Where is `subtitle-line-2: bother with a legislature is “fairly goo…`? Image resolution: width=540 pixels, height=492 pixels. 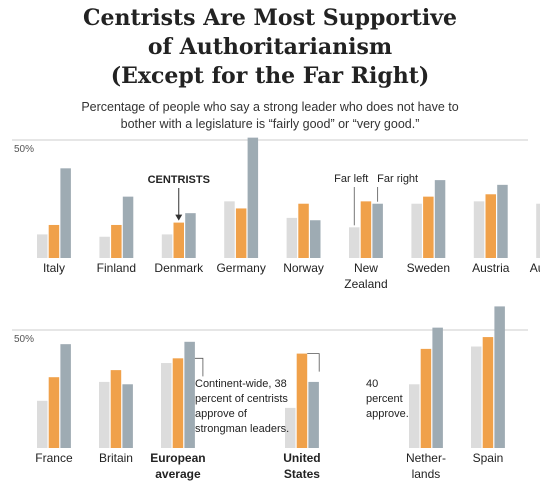 subtitle-line-2: bother with a legislature is “fairly goo… is located at coordinates (270, 124).